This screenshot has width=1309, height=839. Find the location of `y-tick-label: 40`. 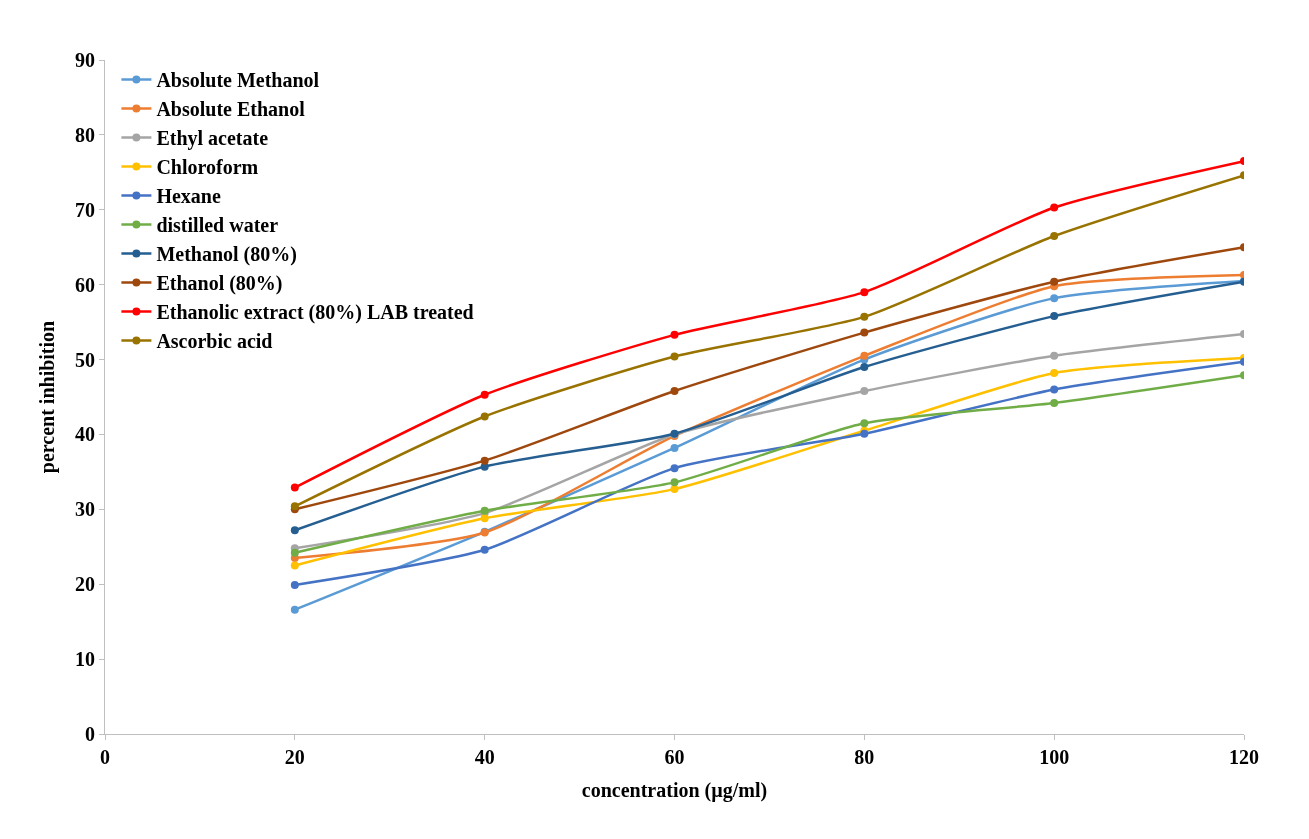

y-tick-label: 40 is located at coordinates (85, 434).